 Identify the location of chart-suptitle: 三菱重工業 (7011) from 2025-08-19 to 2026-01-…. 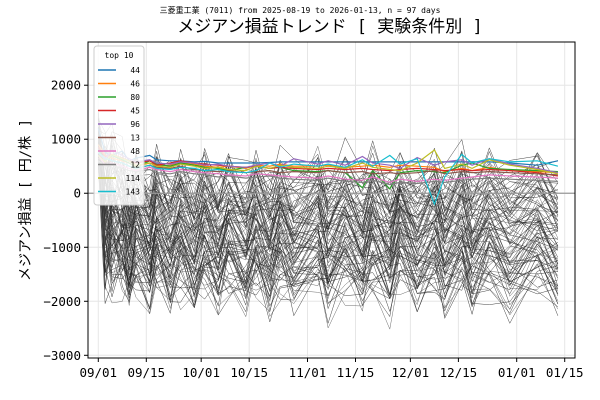
(300, 10).